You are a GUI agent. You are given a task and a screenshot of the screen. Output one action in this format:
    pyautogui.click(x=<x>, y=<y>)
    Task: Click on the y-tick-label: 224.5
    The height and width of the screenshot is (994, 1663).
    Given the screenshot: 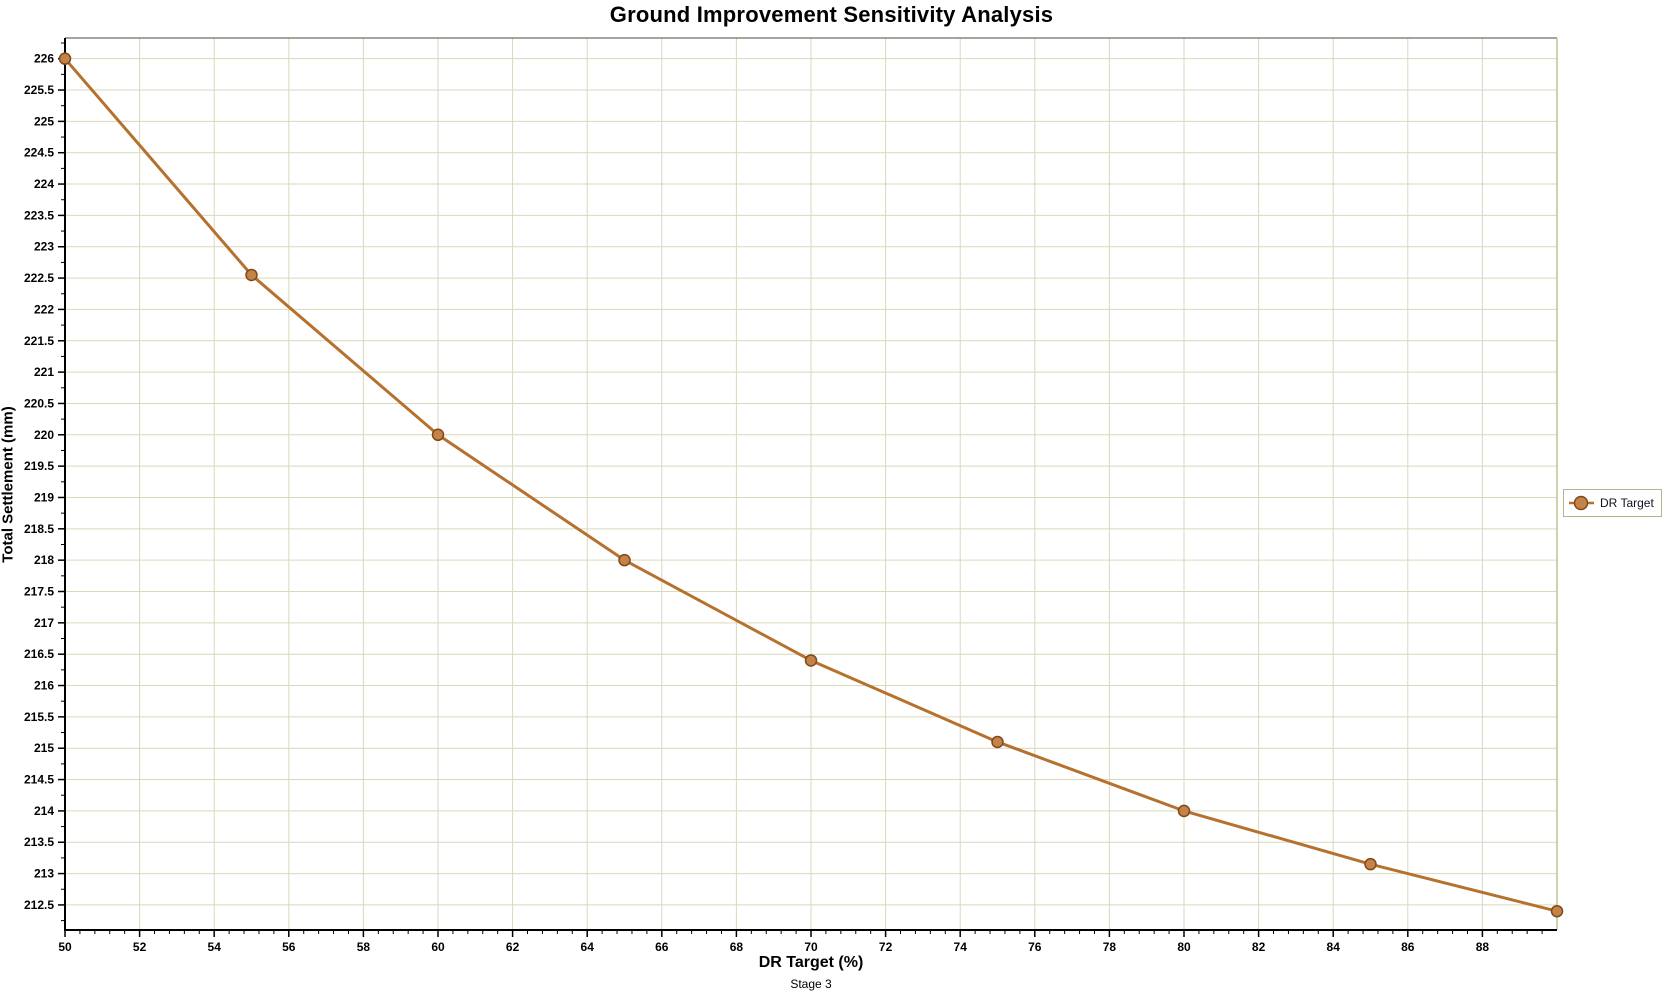 What is the action you would take?
    pyautogui.click(x=39, y=153)
    